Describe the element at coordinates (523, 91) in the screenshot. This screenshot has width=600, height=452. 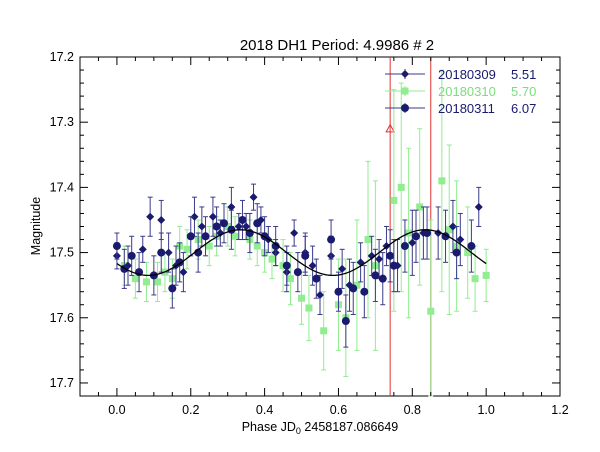
I see `legend-entry-value: 5.70` at that location.